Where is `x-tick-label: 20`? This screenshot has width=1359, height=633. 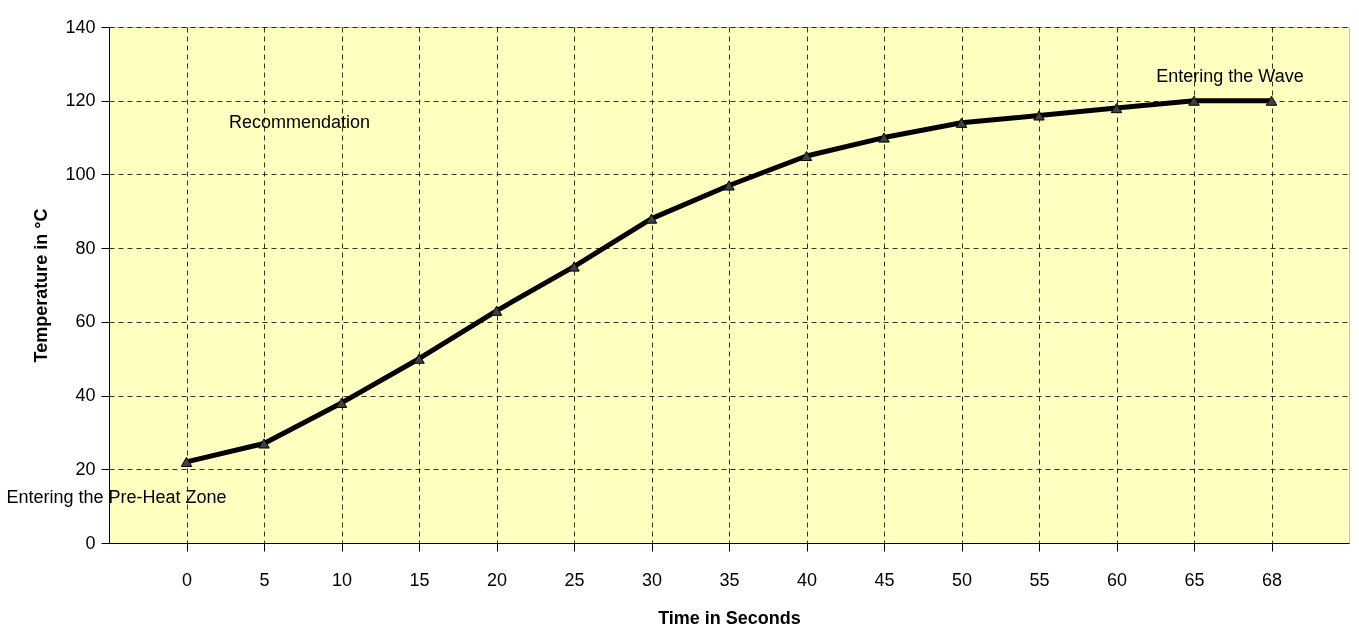
x-tick-label: 20 is located at coordinates (497, 579).